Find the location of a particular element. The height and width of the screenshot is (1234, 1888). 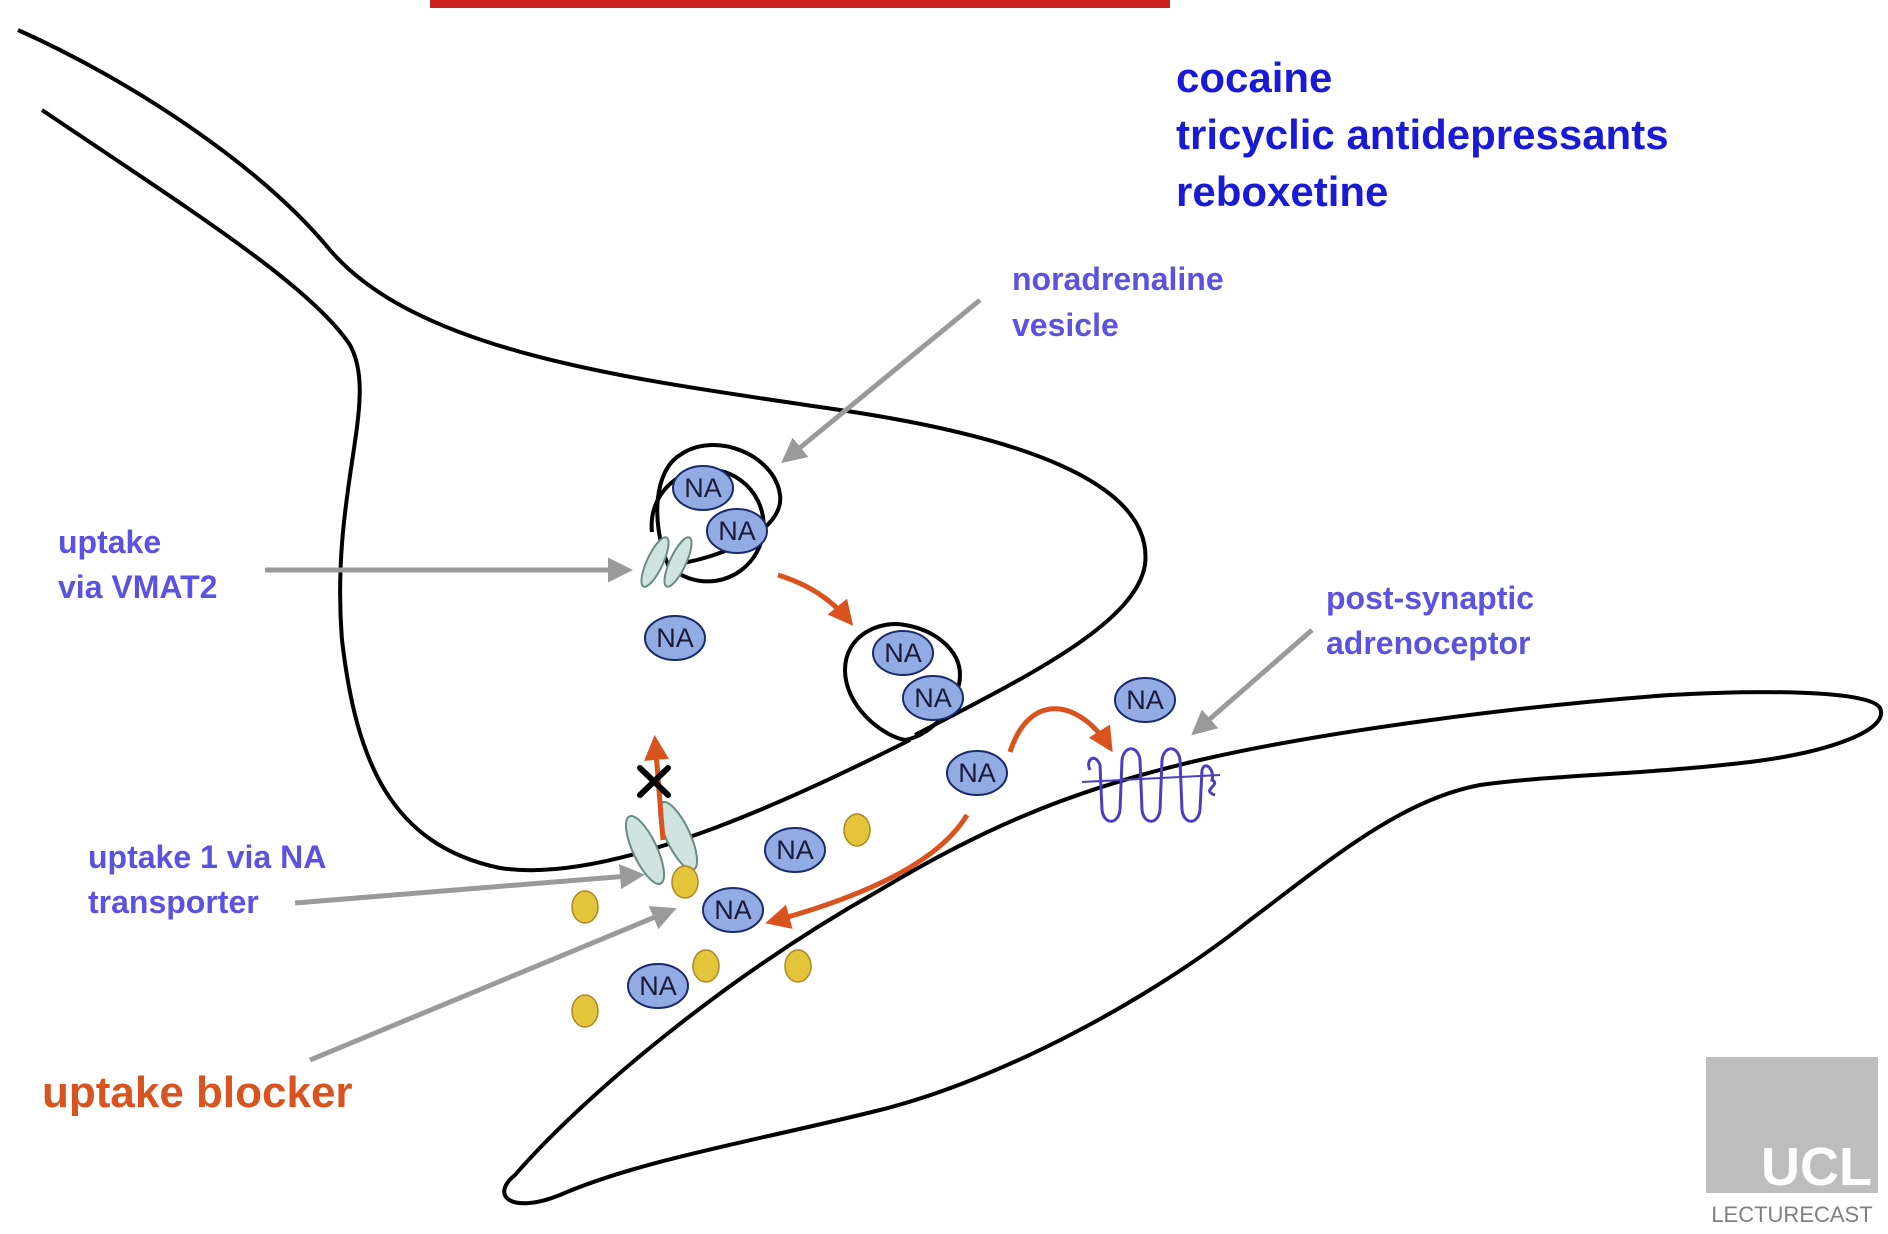

watermark-box is located at coordinates (1792, 1125).